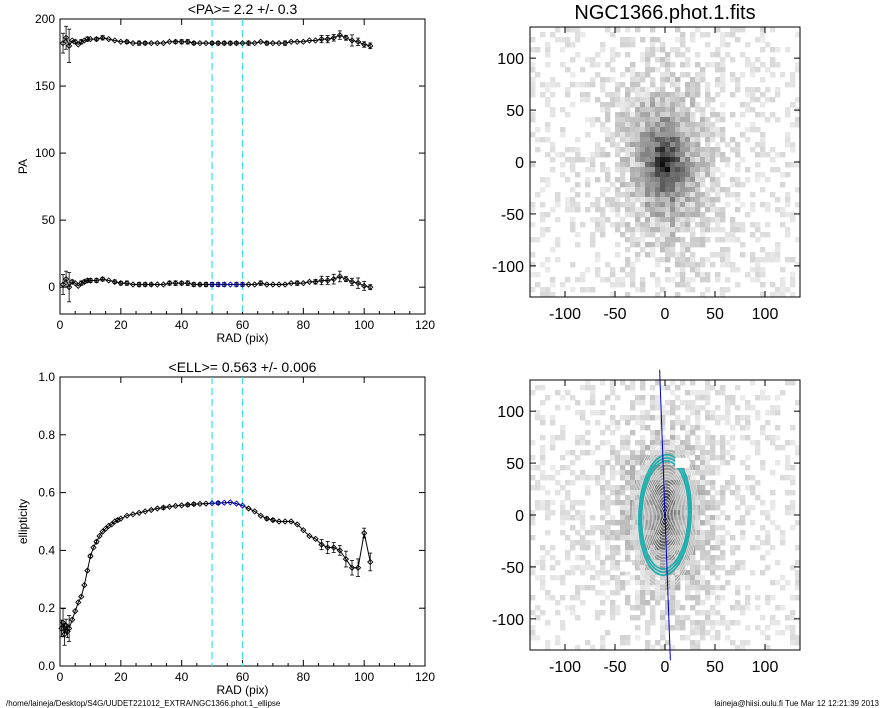 This screenshot has height=708, width=885. What do you see at coordinates (715, 667) in the screenshot?
I see `x-tick-label: 50` at bounding box center [715, 667].